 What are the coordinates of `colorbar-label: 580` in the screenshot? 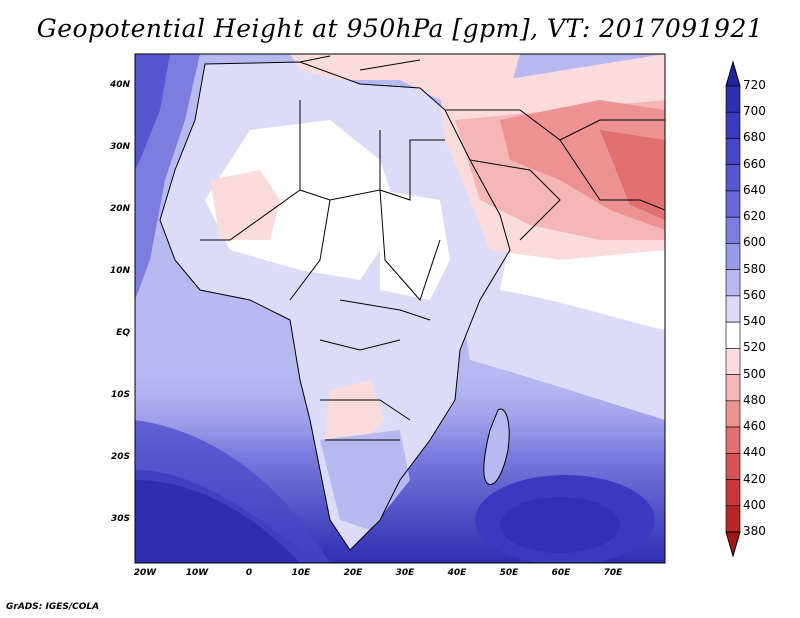 It's located at (754, 268).